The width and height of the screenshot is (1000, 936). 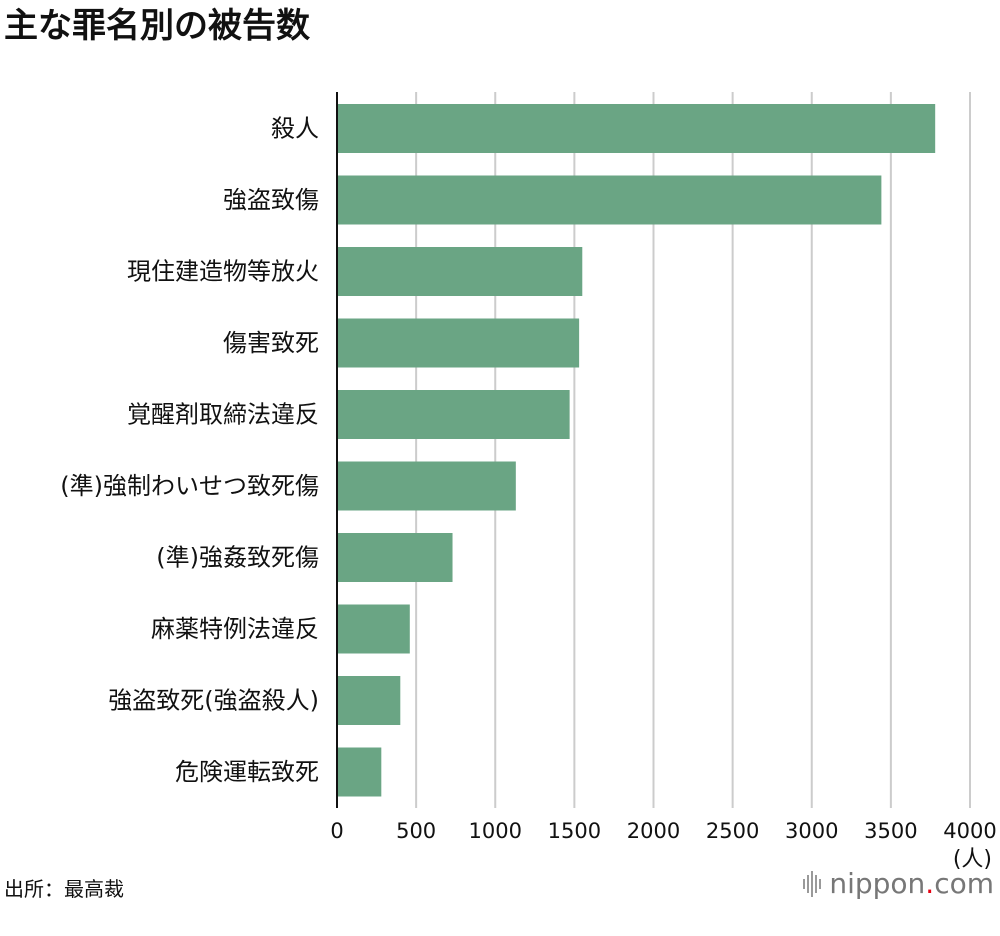 What do you see at coordinates (271, 200) in the screenshot?
I see `category-label: 強盗致傷` at bounding box center [271, 200].